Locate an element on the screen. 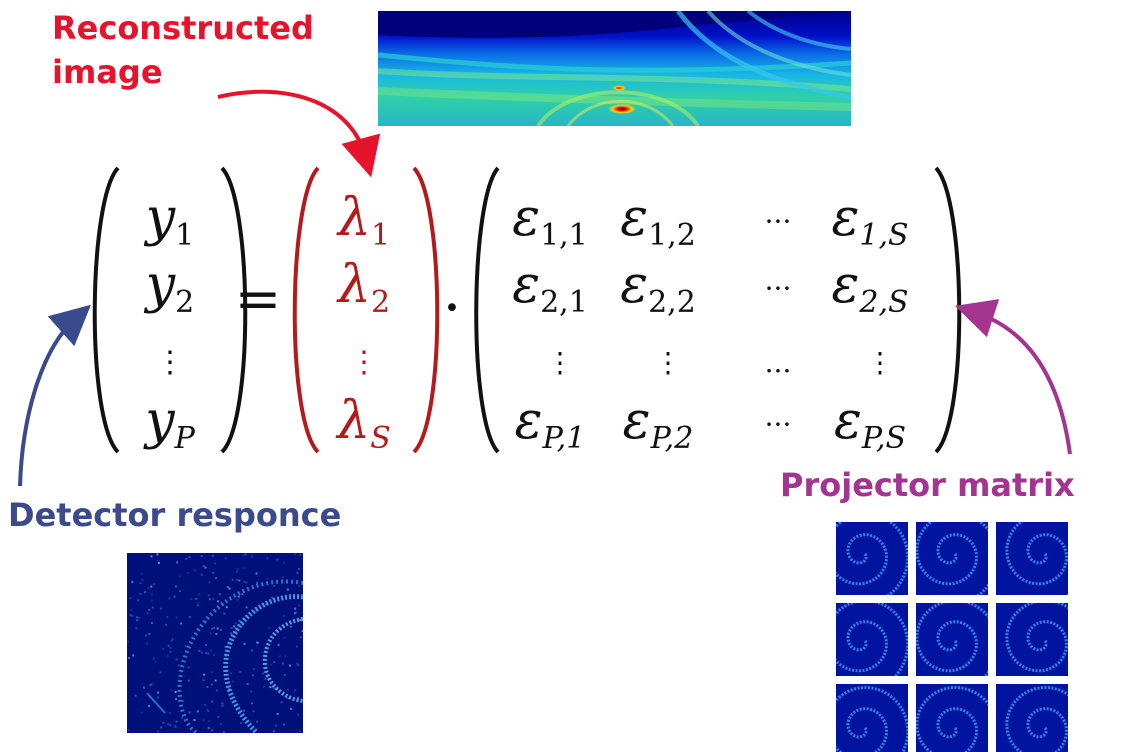 The width and height of the screenshot is (1125, 752). y-entry: y1 is located at coordinates (169, 220).